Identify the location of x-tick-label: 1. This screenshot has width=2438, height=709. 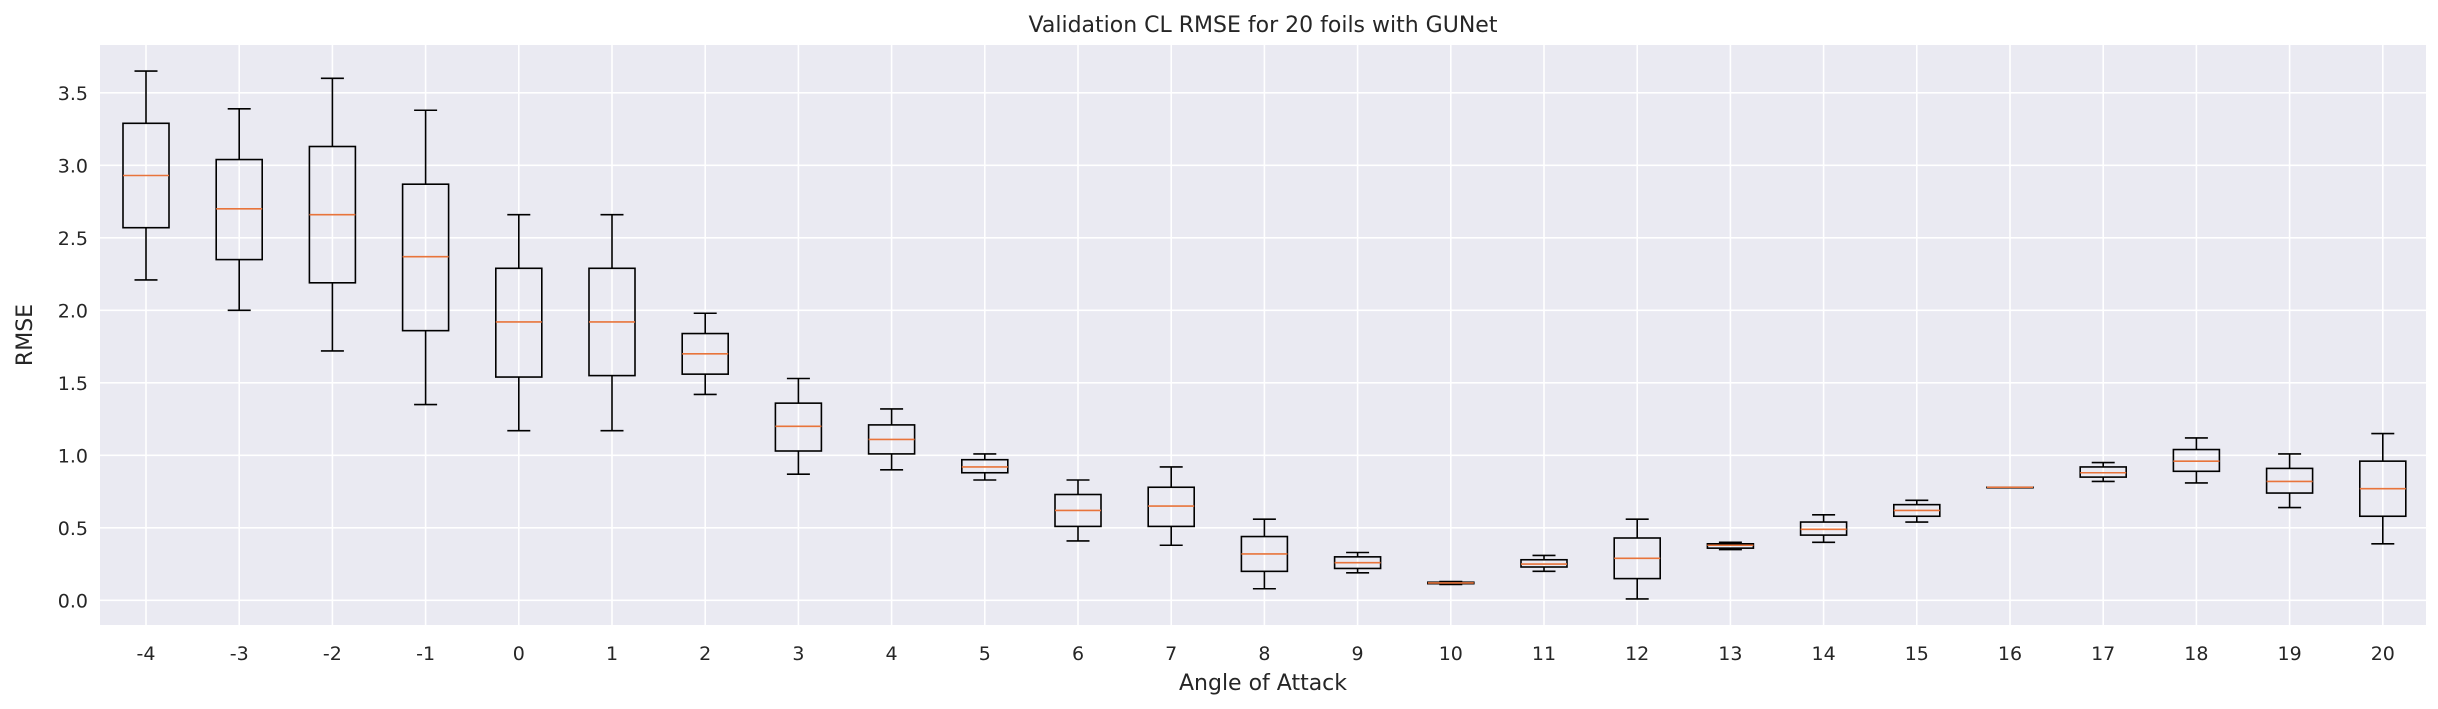
(612, 654).